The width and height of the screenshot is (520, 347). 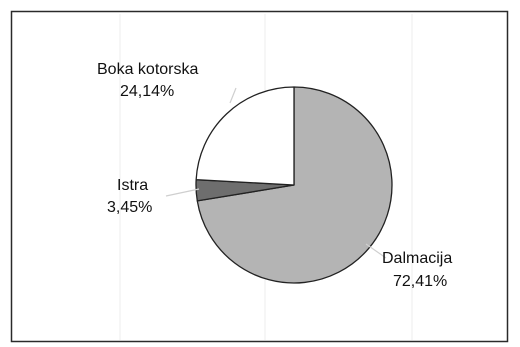 What do you see at coordinates (233, 95) in the screenshot?
I see `leader-line-boka-kotorska` at bounding box center [233, 95].